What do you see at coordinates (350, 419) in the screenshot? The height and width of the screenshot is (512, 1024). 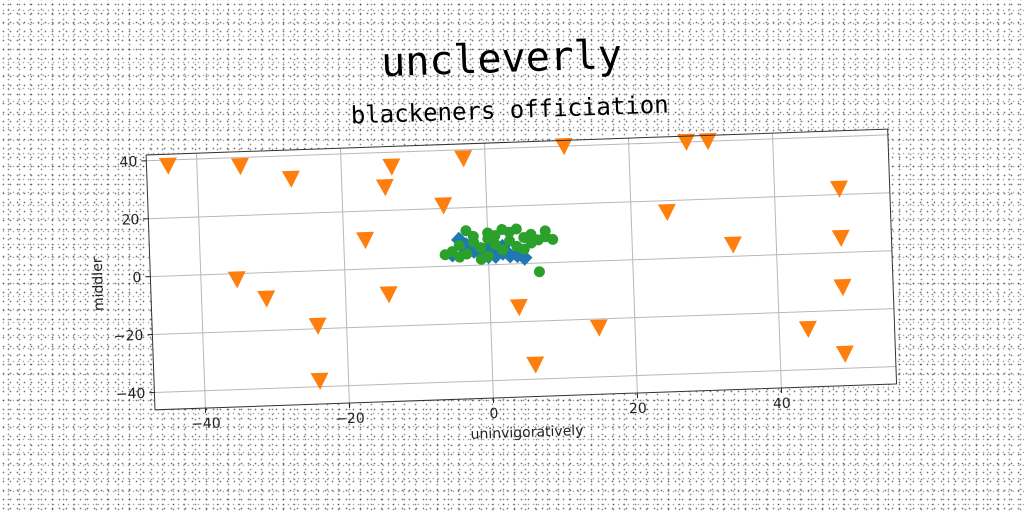 I see `x-tick-label: −20` at bounding box center [350, 419].